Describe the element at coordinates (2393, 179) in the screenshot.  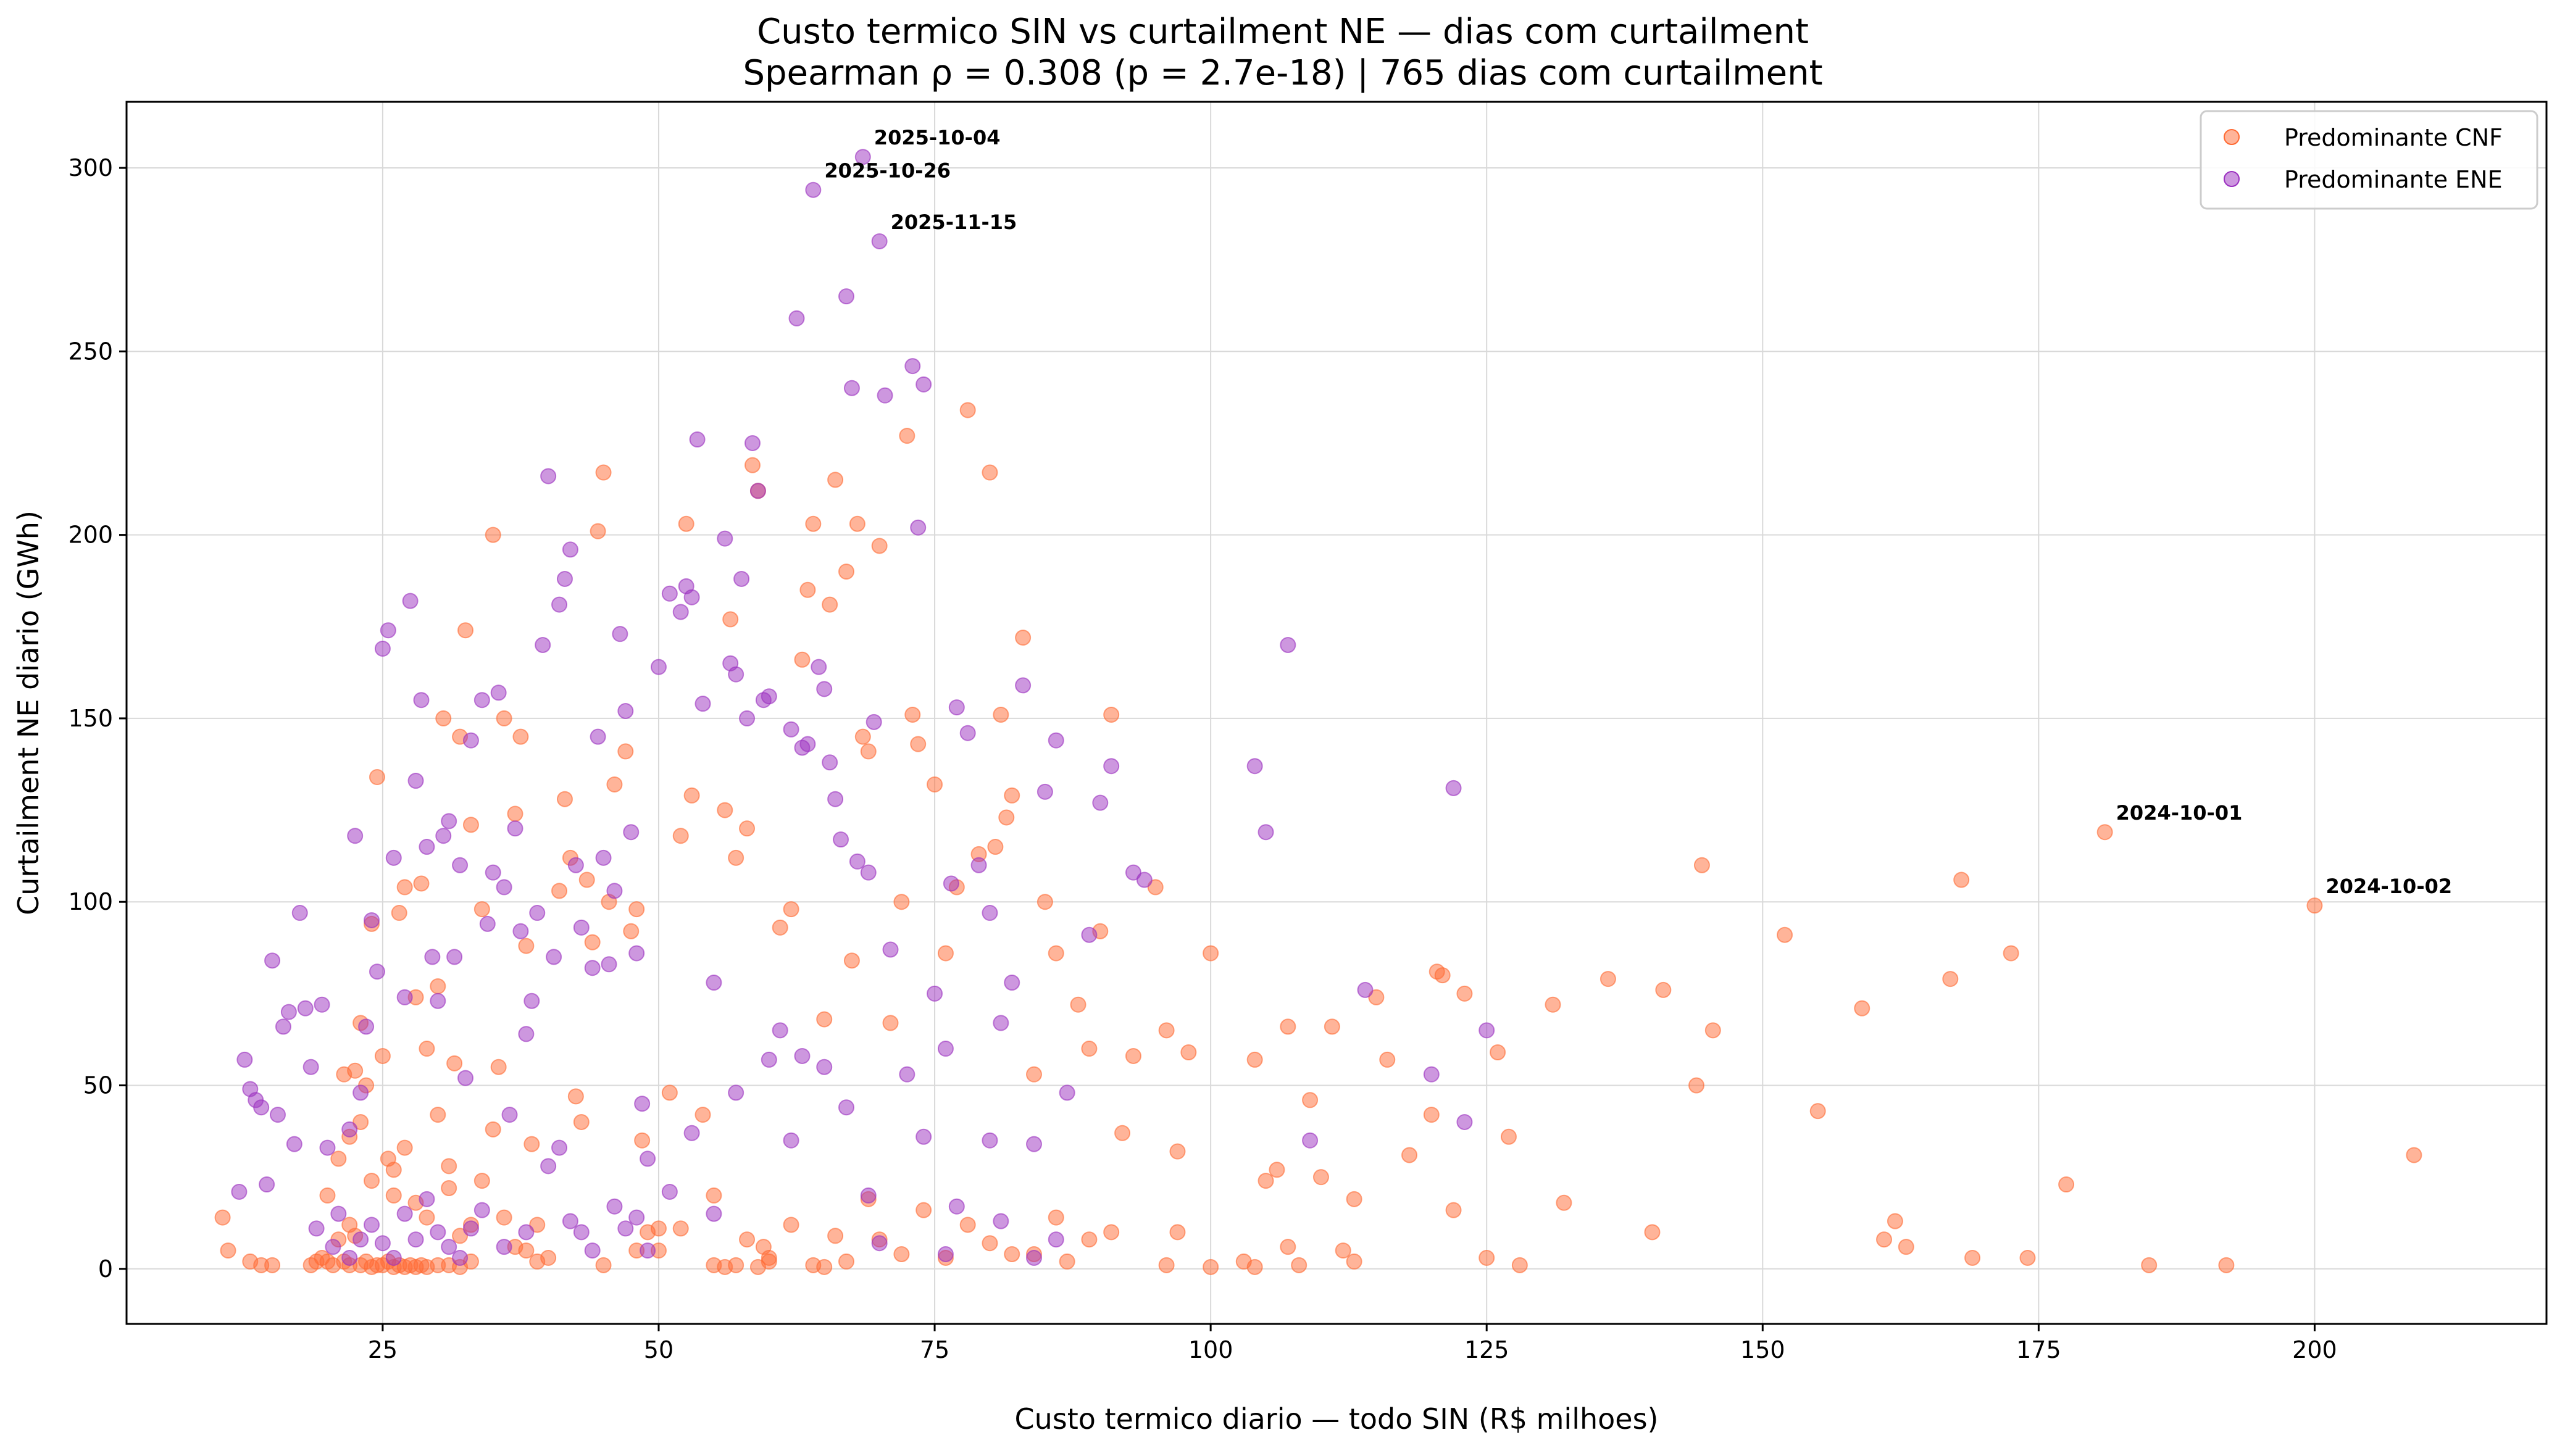
I see `legend-label-ene: Predominante ENE` at that location.